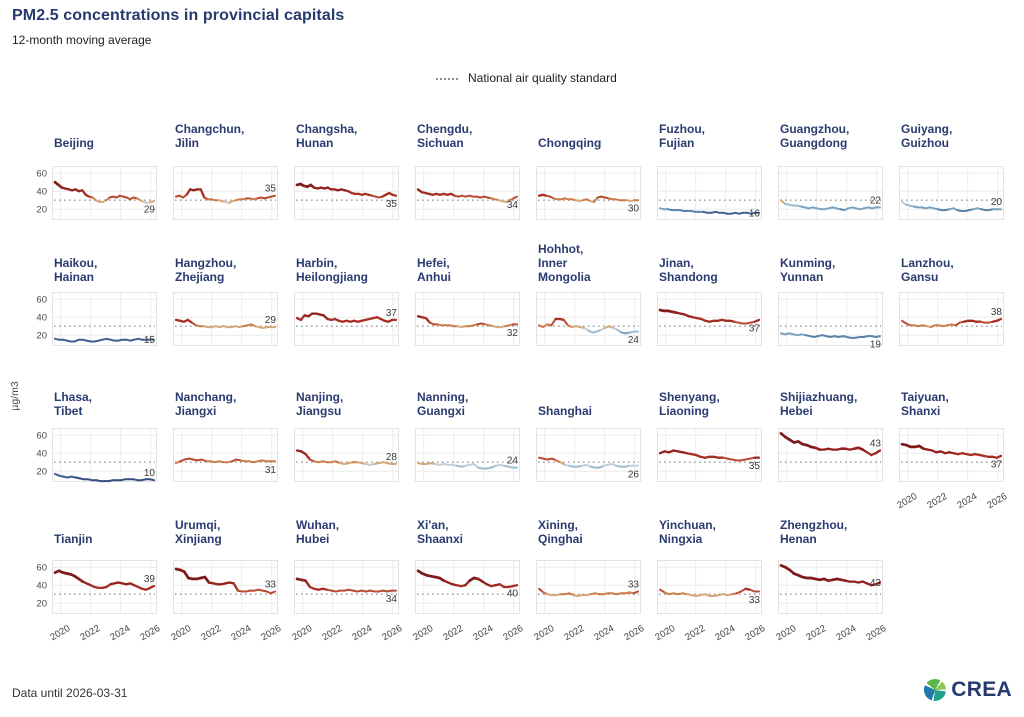  I want to click on y-axis-unit-label: µg/m3, so click(15, 396).